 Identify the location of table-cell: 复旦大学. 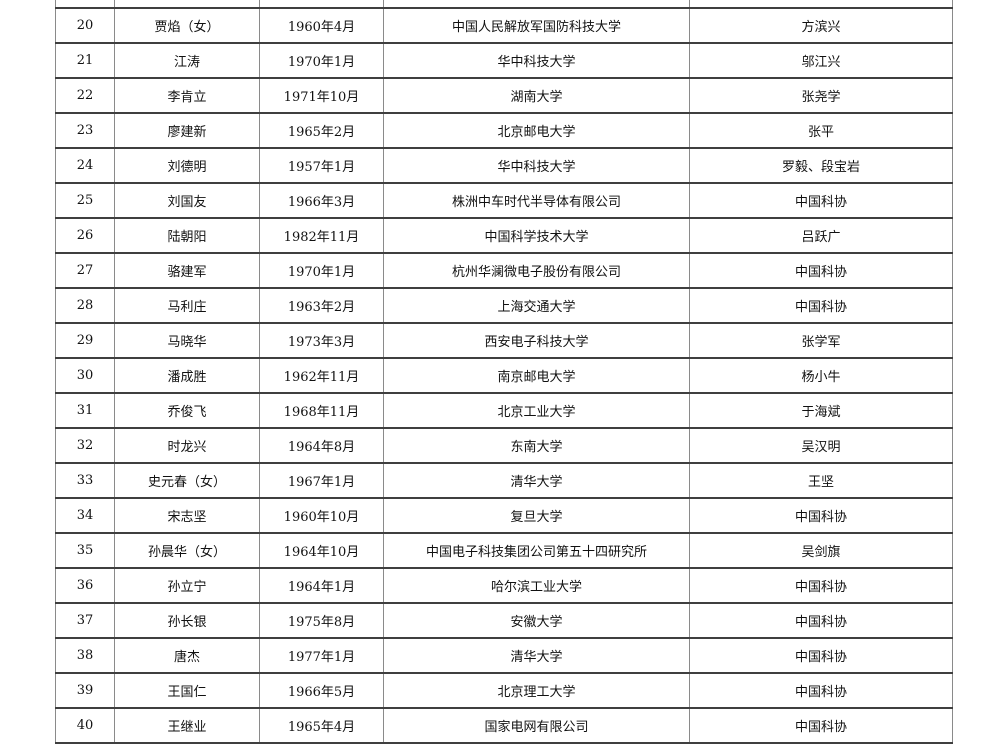
(536, 515).